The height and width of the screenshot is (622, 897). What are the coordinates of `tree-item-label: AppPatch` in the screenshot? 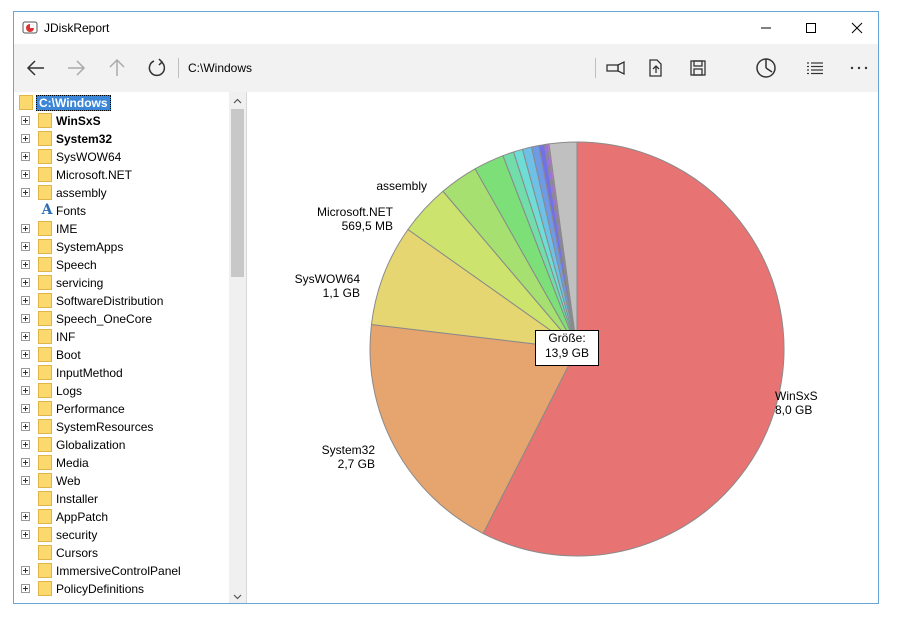 It's located at (82, 517).